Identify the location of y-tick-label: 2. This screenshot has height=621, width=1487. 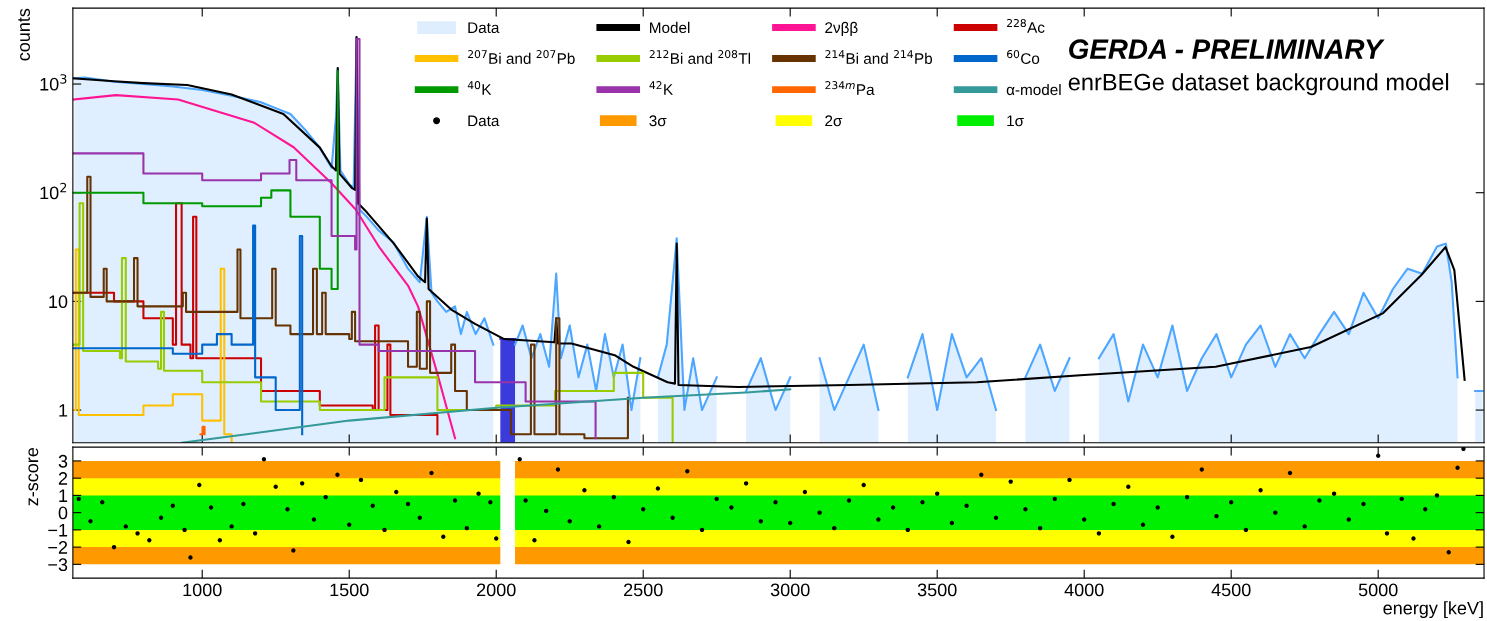
(63, 478).